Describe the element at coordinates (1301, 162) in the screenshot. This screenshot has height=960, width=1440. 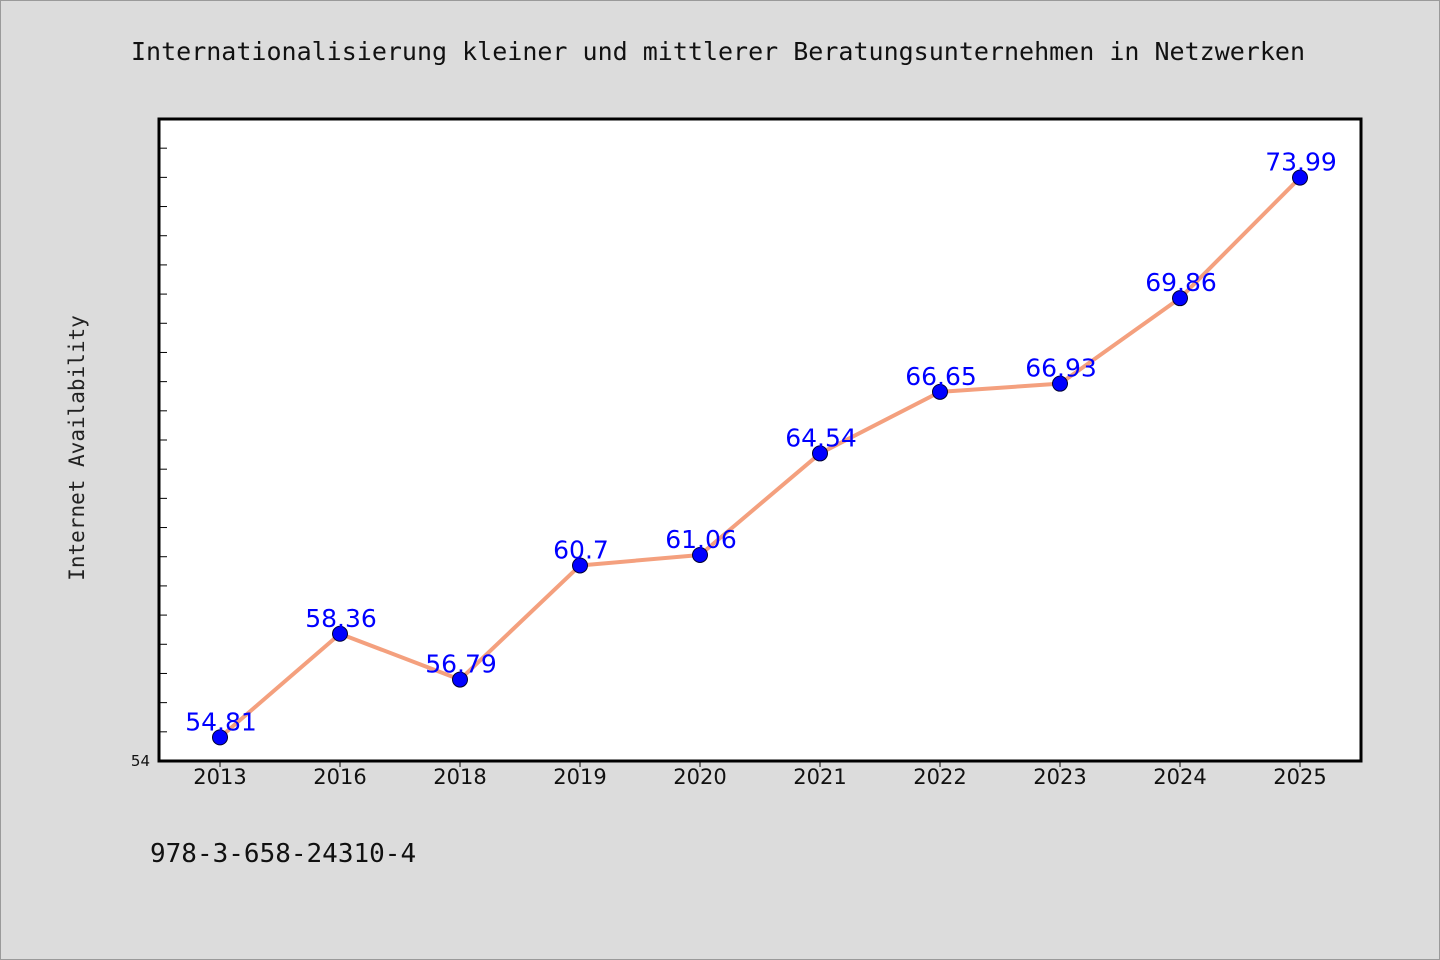
I see `data-label: 73.99` at that location.